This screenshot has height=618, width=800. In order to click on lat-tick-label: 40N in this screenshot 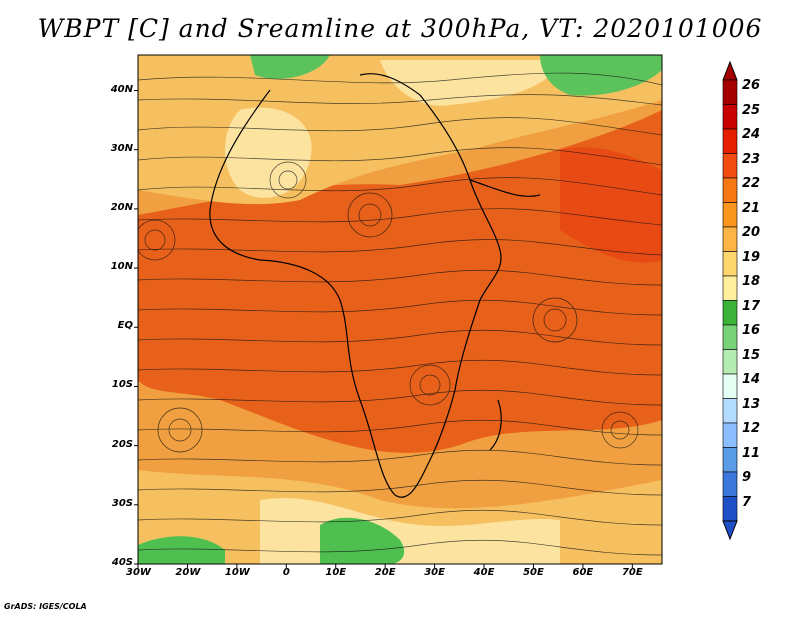, I will do `click(121, 89)`.